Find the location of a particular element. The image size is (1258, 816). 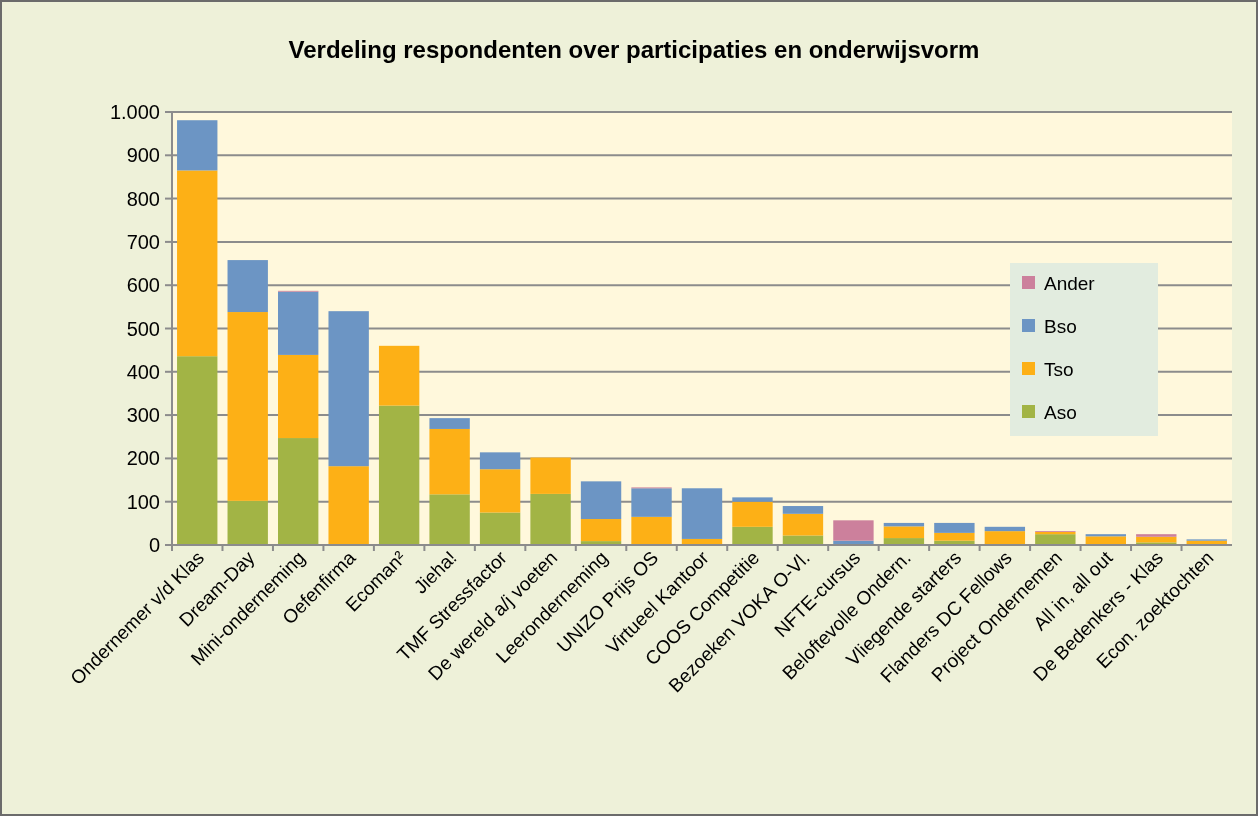

y-tick-label: 900 is located at coordinates (143, 155).